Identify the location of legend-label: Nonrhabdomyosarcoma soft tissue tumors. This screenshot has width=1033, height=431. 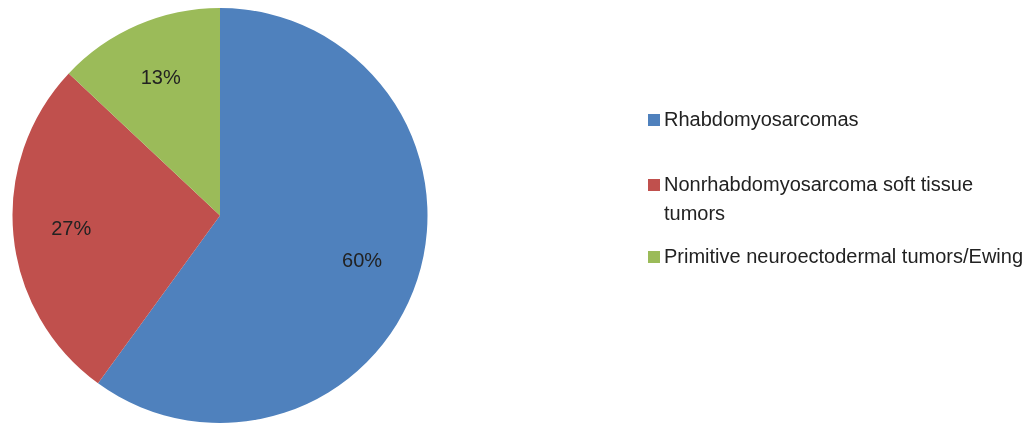
(819, 199).